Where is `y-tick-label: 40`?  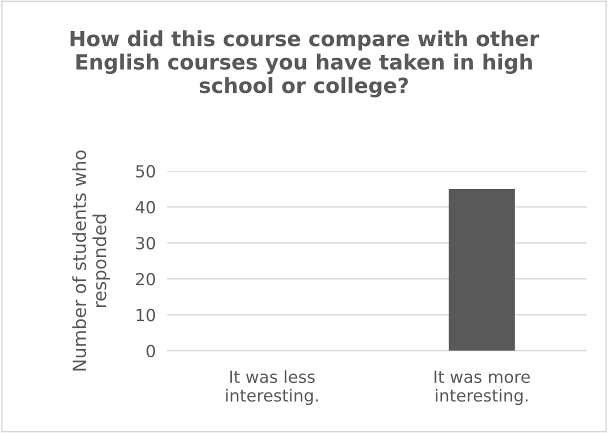 y-tick-label: 40 is located at coordinates (145, 207).